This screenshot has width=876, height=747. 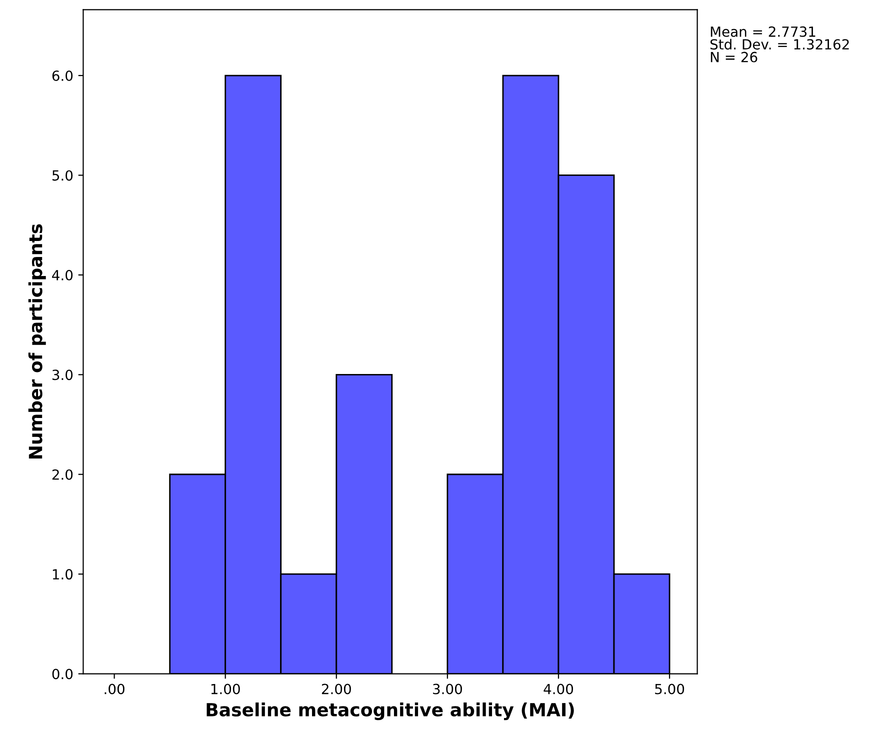 What do you see at coordinates (62, 474) in the screenshot?
I see `y-tick-label: 2.0` at bounding box center [62, 474].